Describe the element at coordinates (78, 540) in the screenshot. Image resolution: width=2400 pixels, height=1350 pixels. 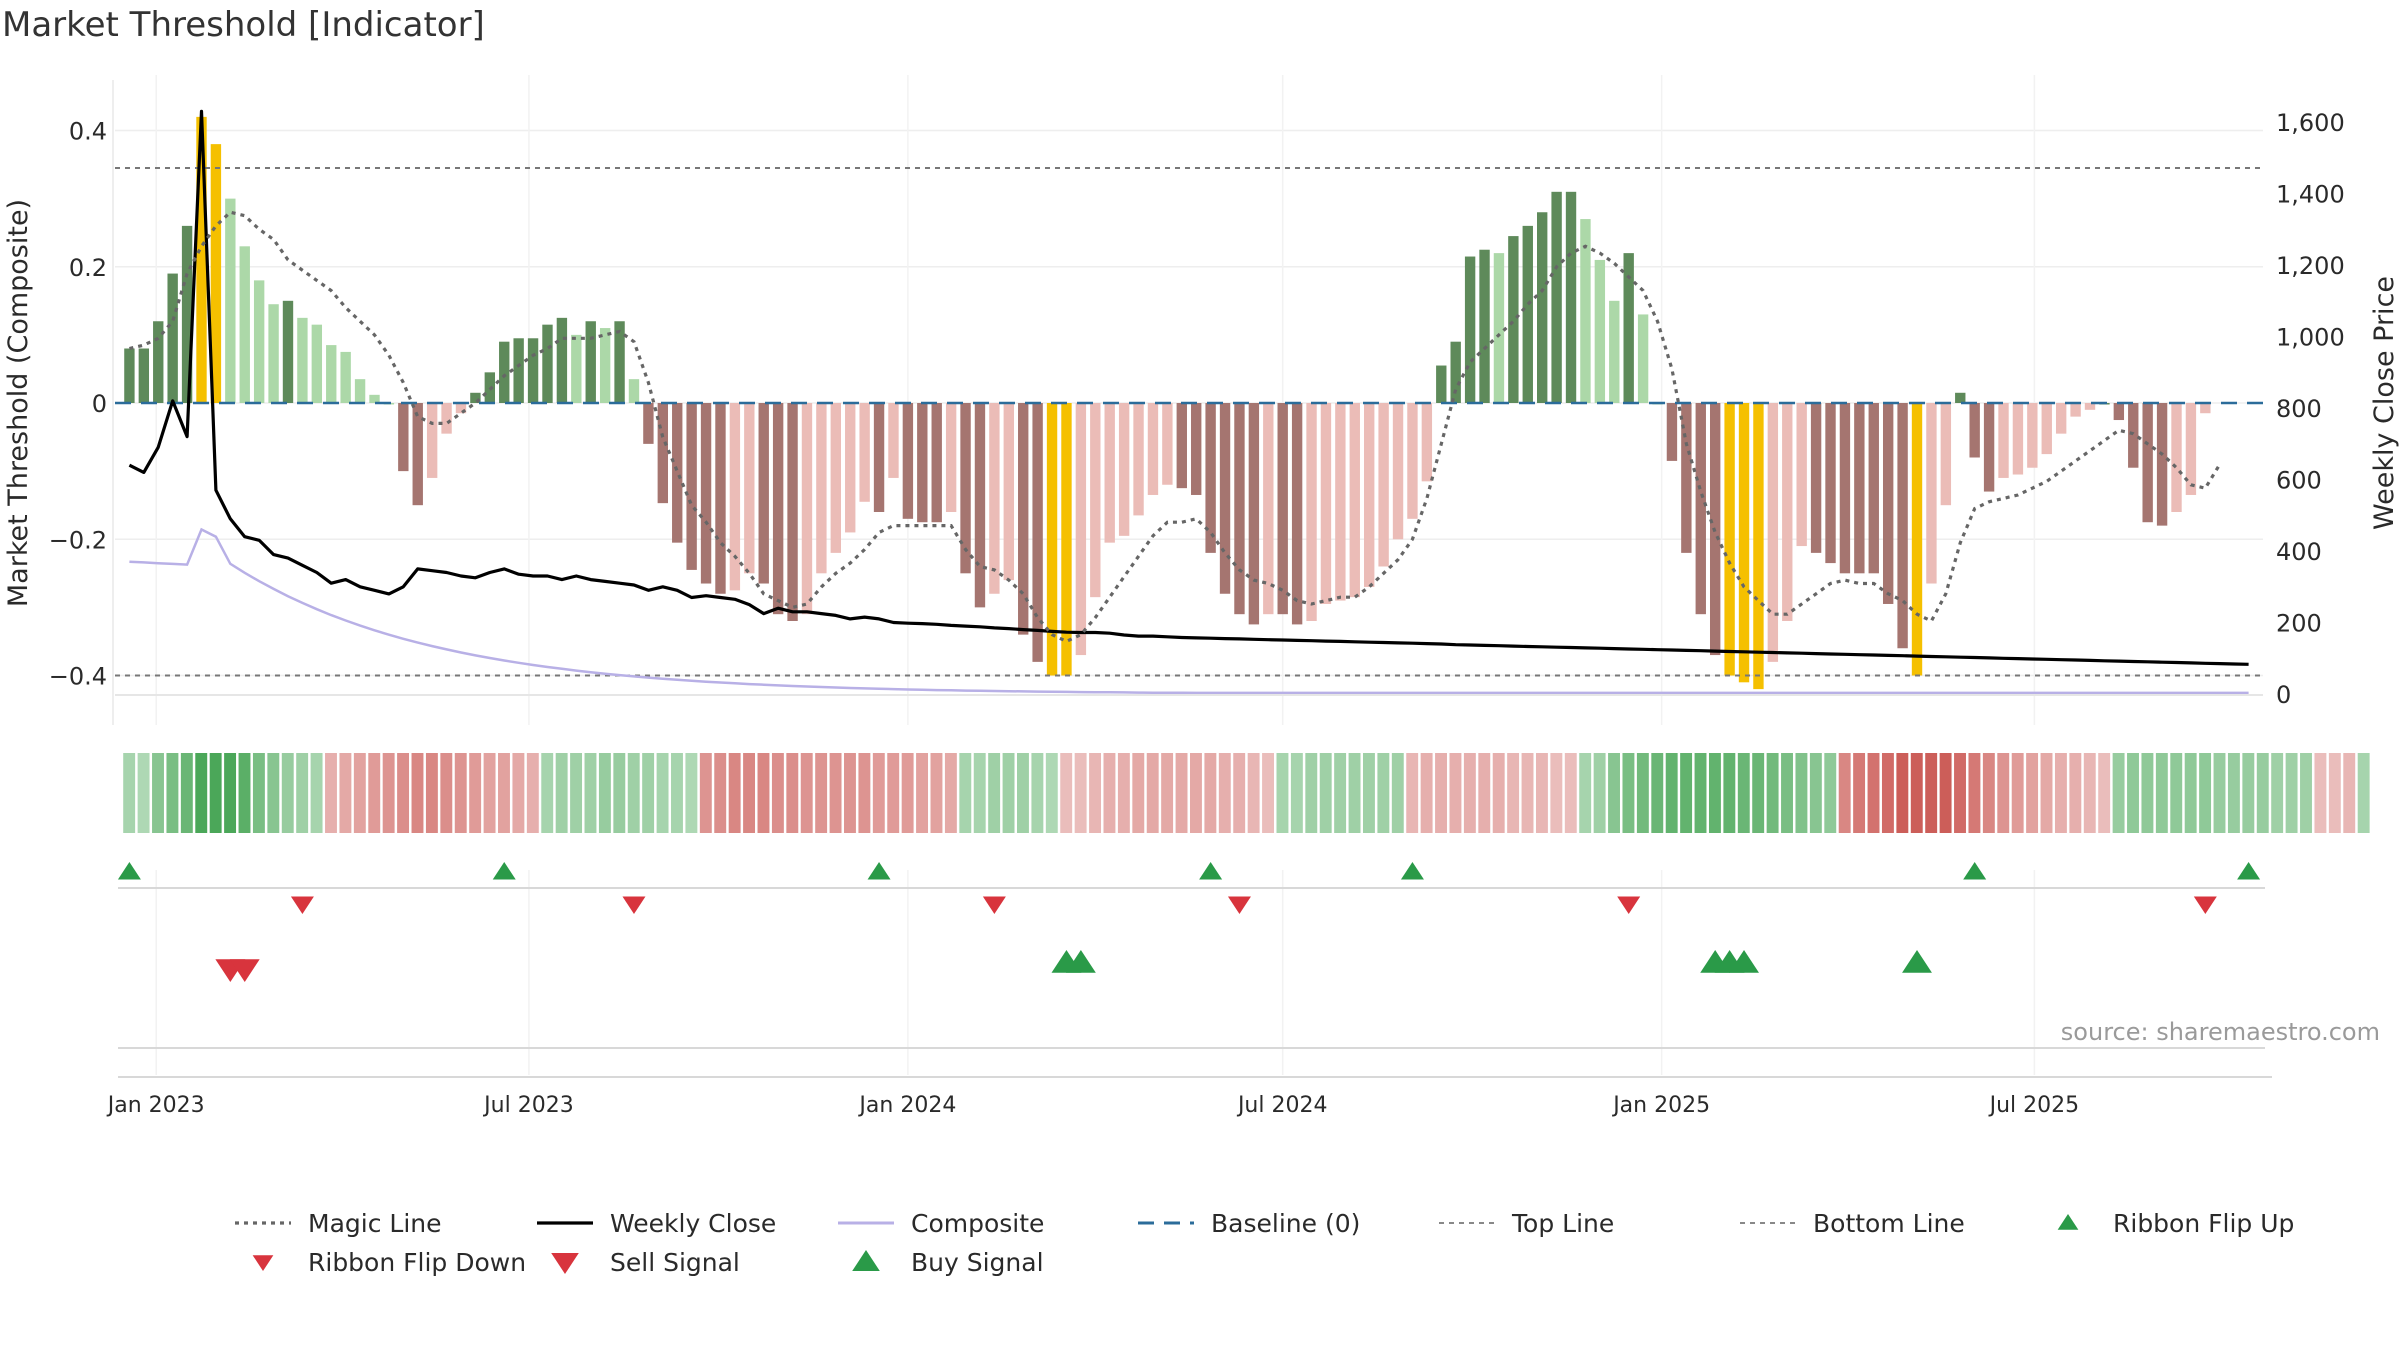
I see `y-left-tick-label: −0.2` at that location.